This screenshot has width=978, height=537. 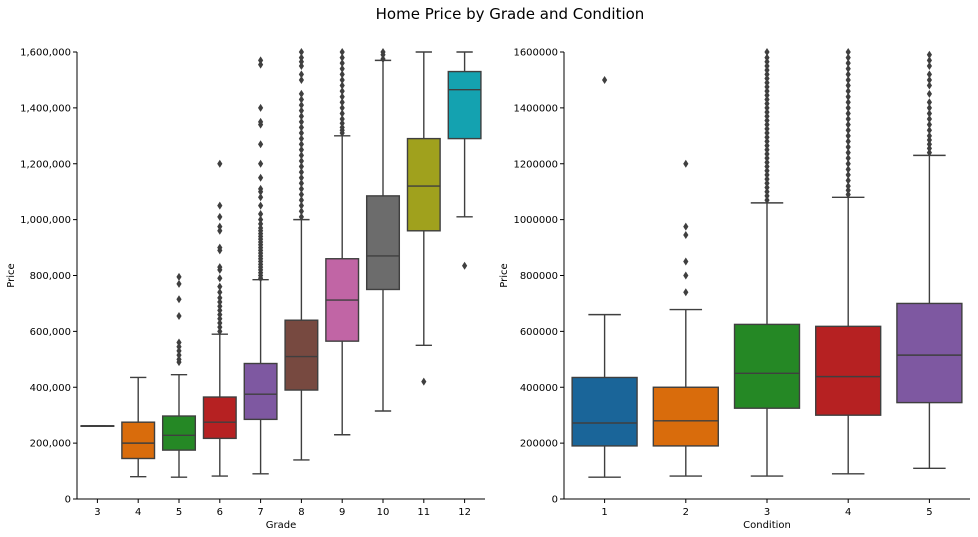 What do you see at coordinates (50, 276) in the screenshot?
I see `y-tick-label: 800,000` at bounding box center [50, 276].